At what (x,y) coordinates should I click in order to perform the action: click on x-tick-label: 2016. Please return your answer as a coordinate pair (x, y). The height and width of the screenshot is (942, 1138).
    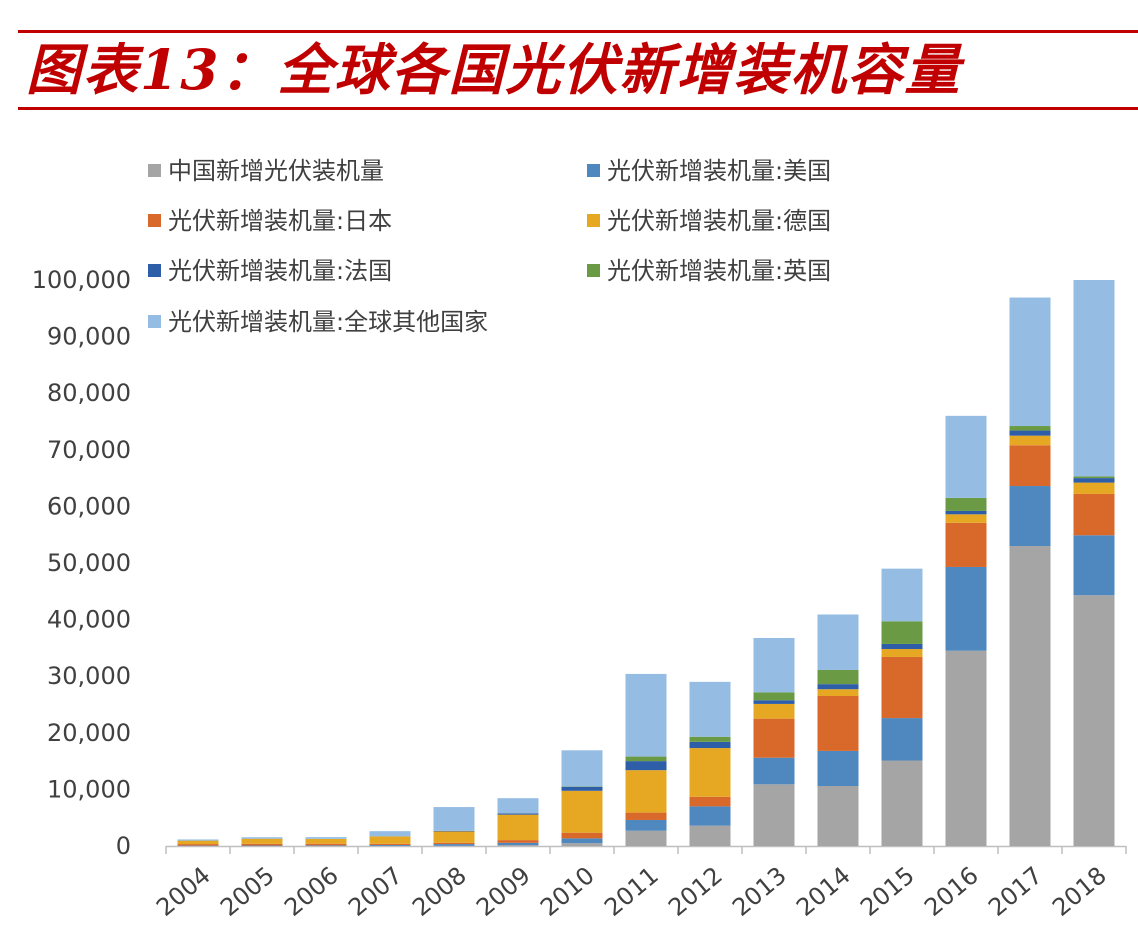
    Looking at the image, I should click on (951, 891).